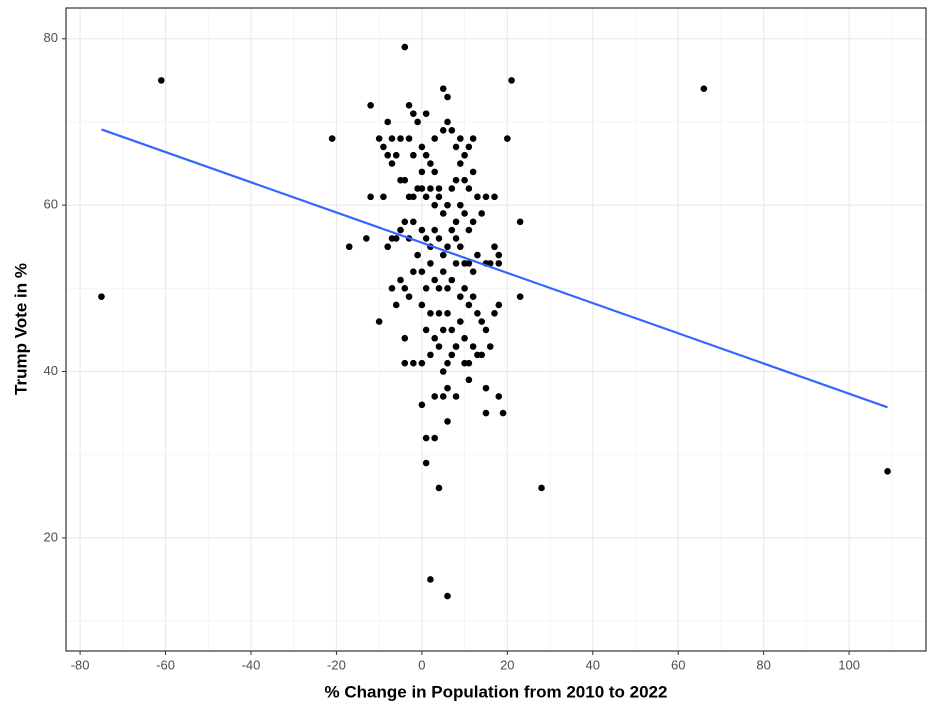 The width and height of the screenshot is (936, 716). What do you see at coordinates (849, 664) in the screenshot?
I see `x-tick-label: 100` at bounding box center [849, 664].